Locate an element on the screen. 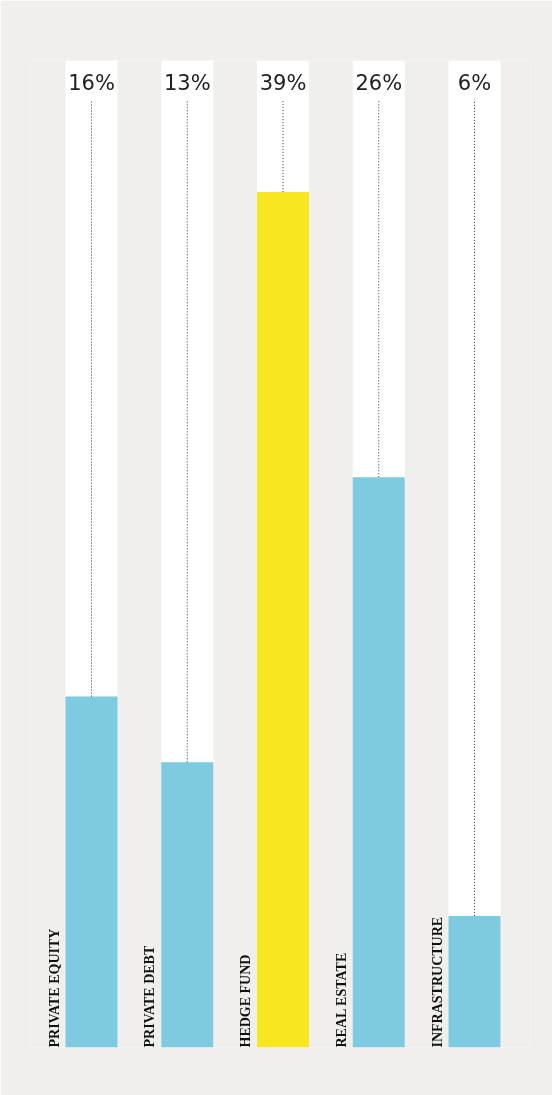  data-label: 6% is located at coordinates (474, 82).